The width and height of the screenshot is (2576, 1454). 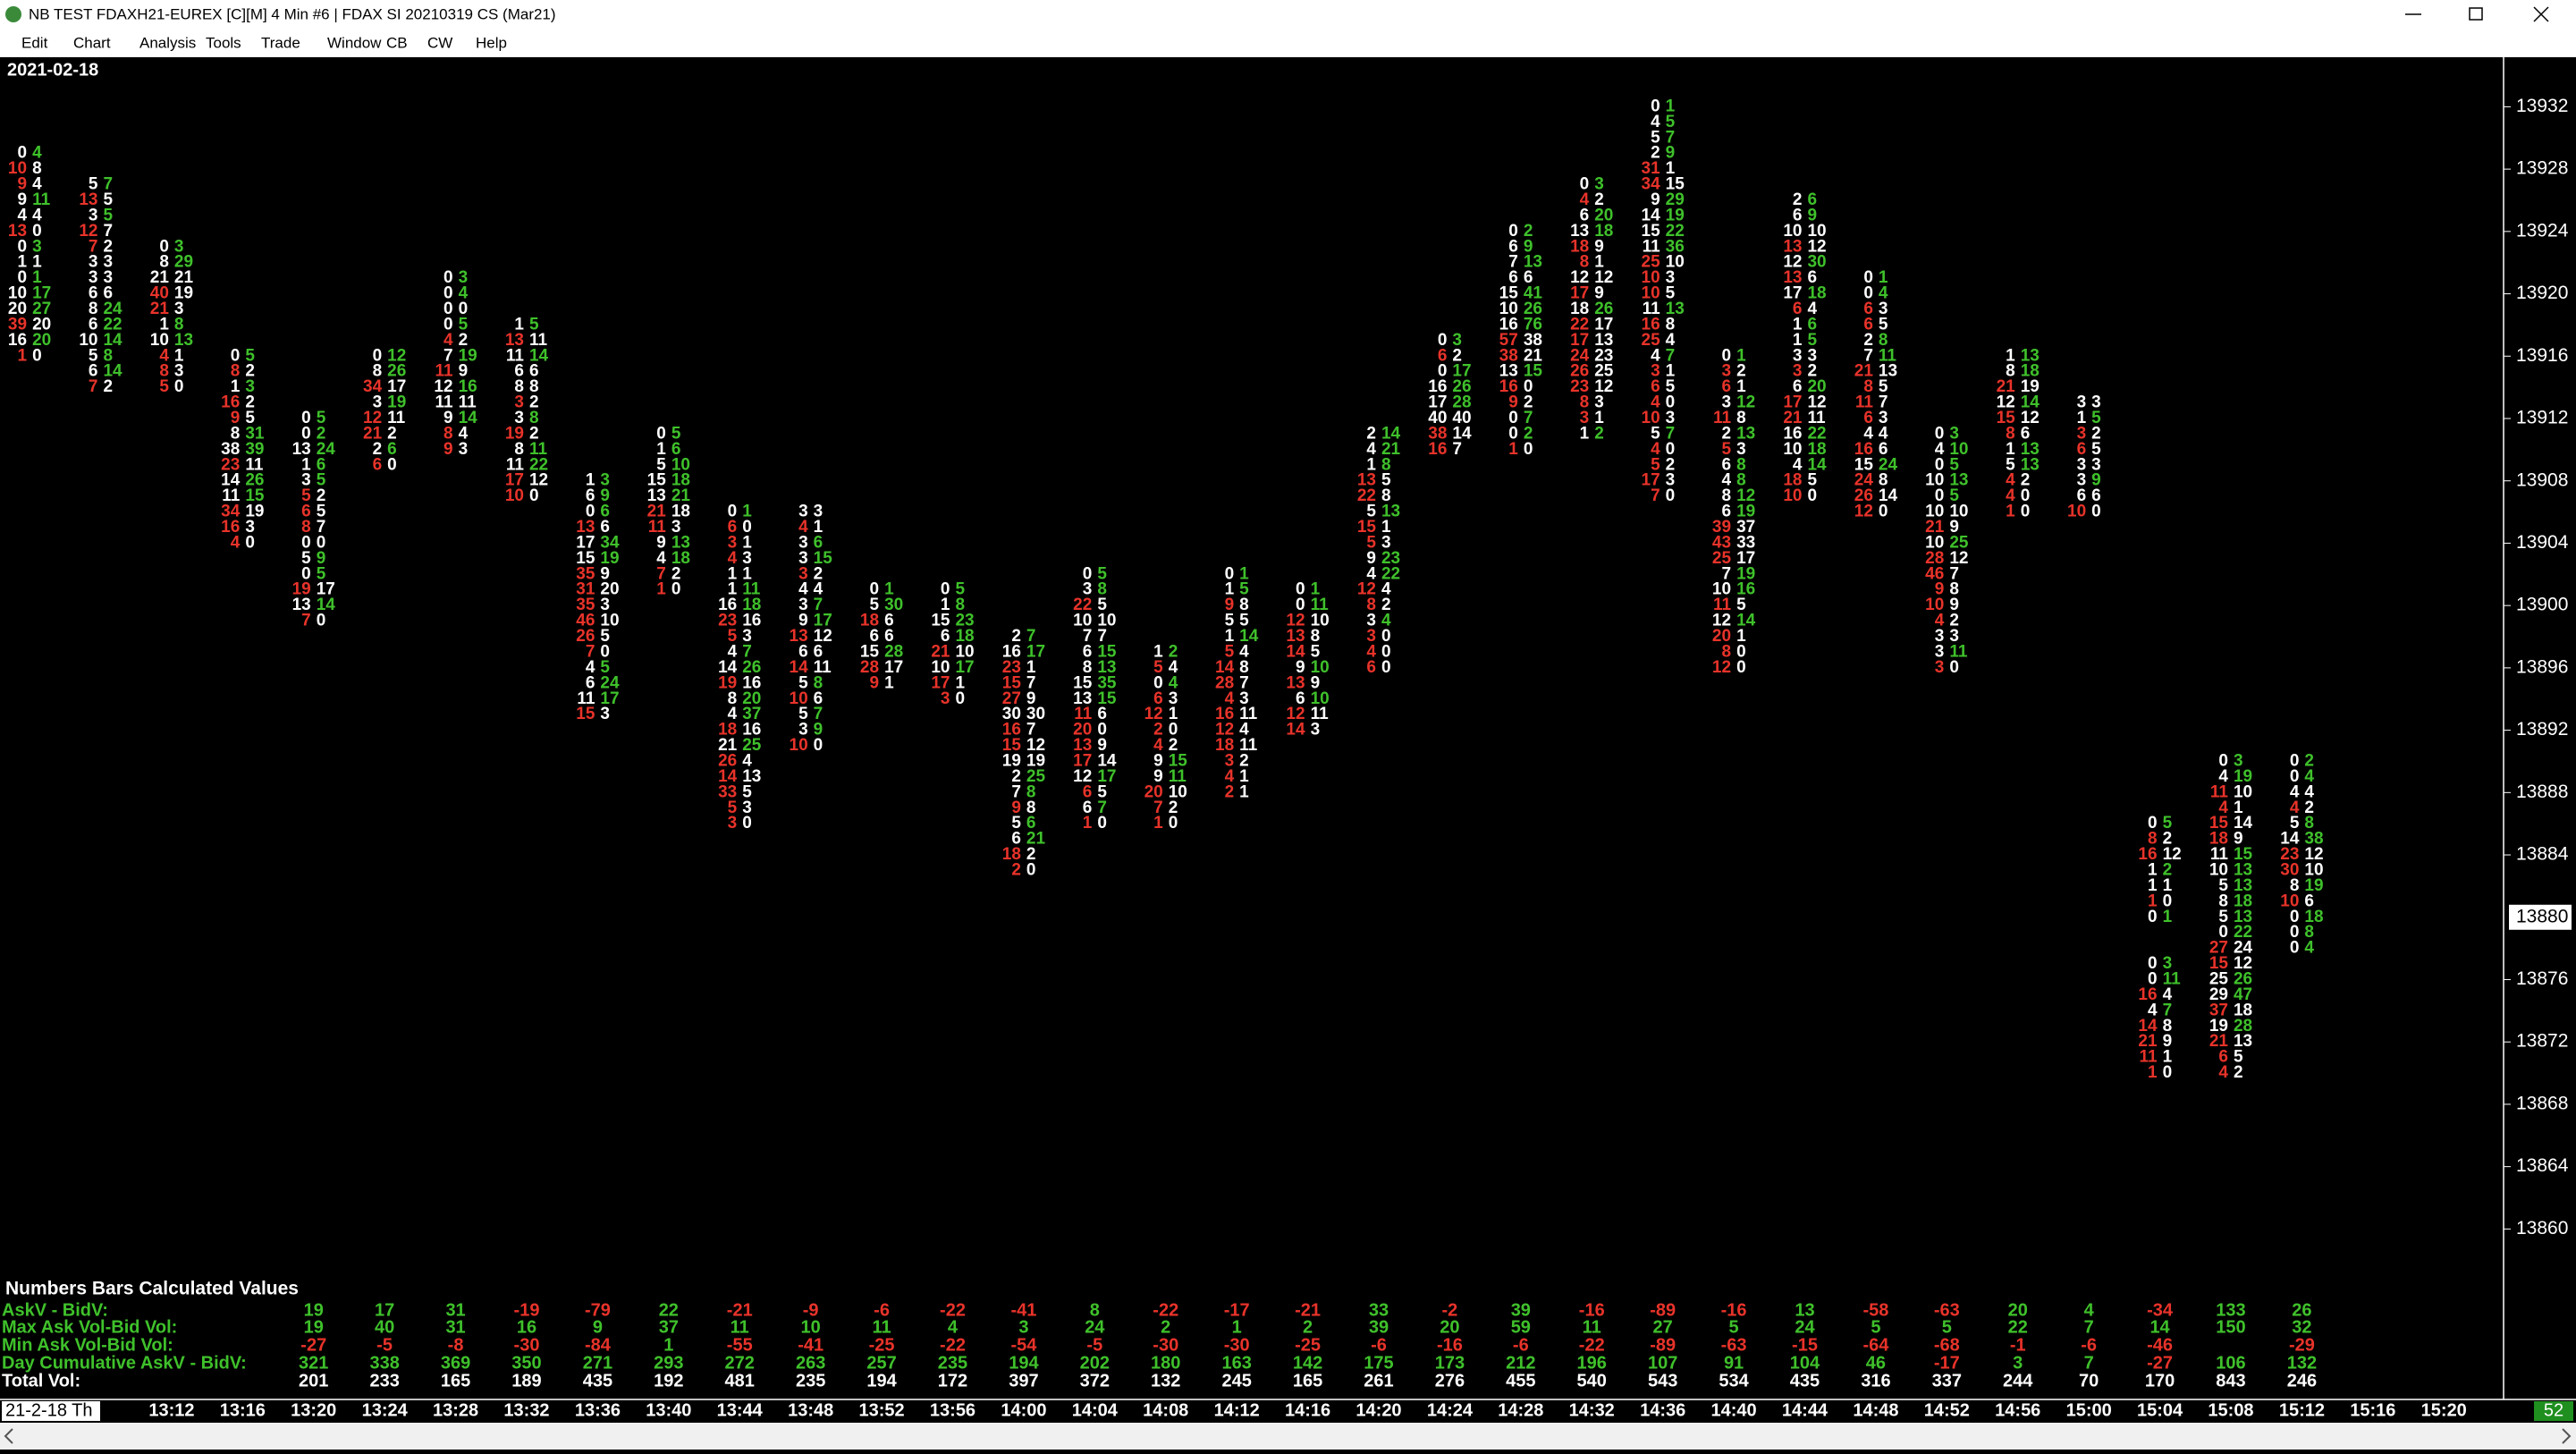 I want to click on study-value: 4, so click(x=953, y=1327).